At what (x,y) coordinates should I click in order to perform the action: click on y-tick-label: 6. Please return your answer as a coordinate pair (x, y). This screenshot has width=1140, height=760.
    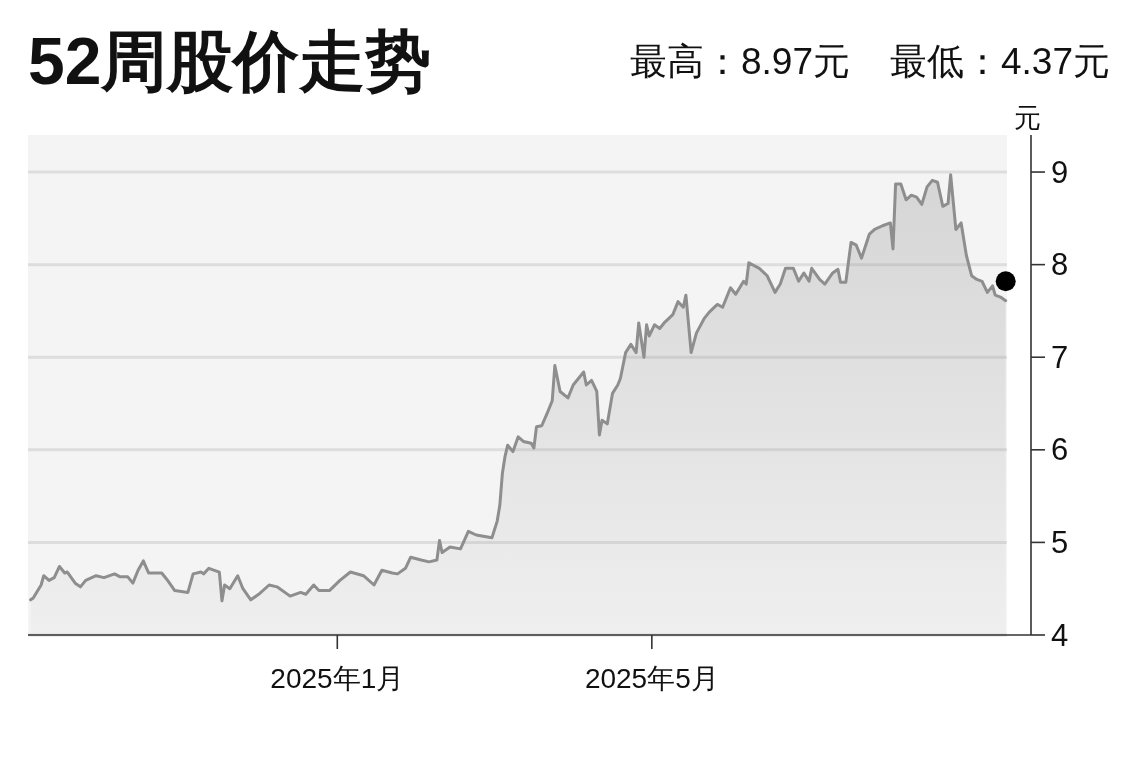
    Looking at the image, I should click on (1060, 450).